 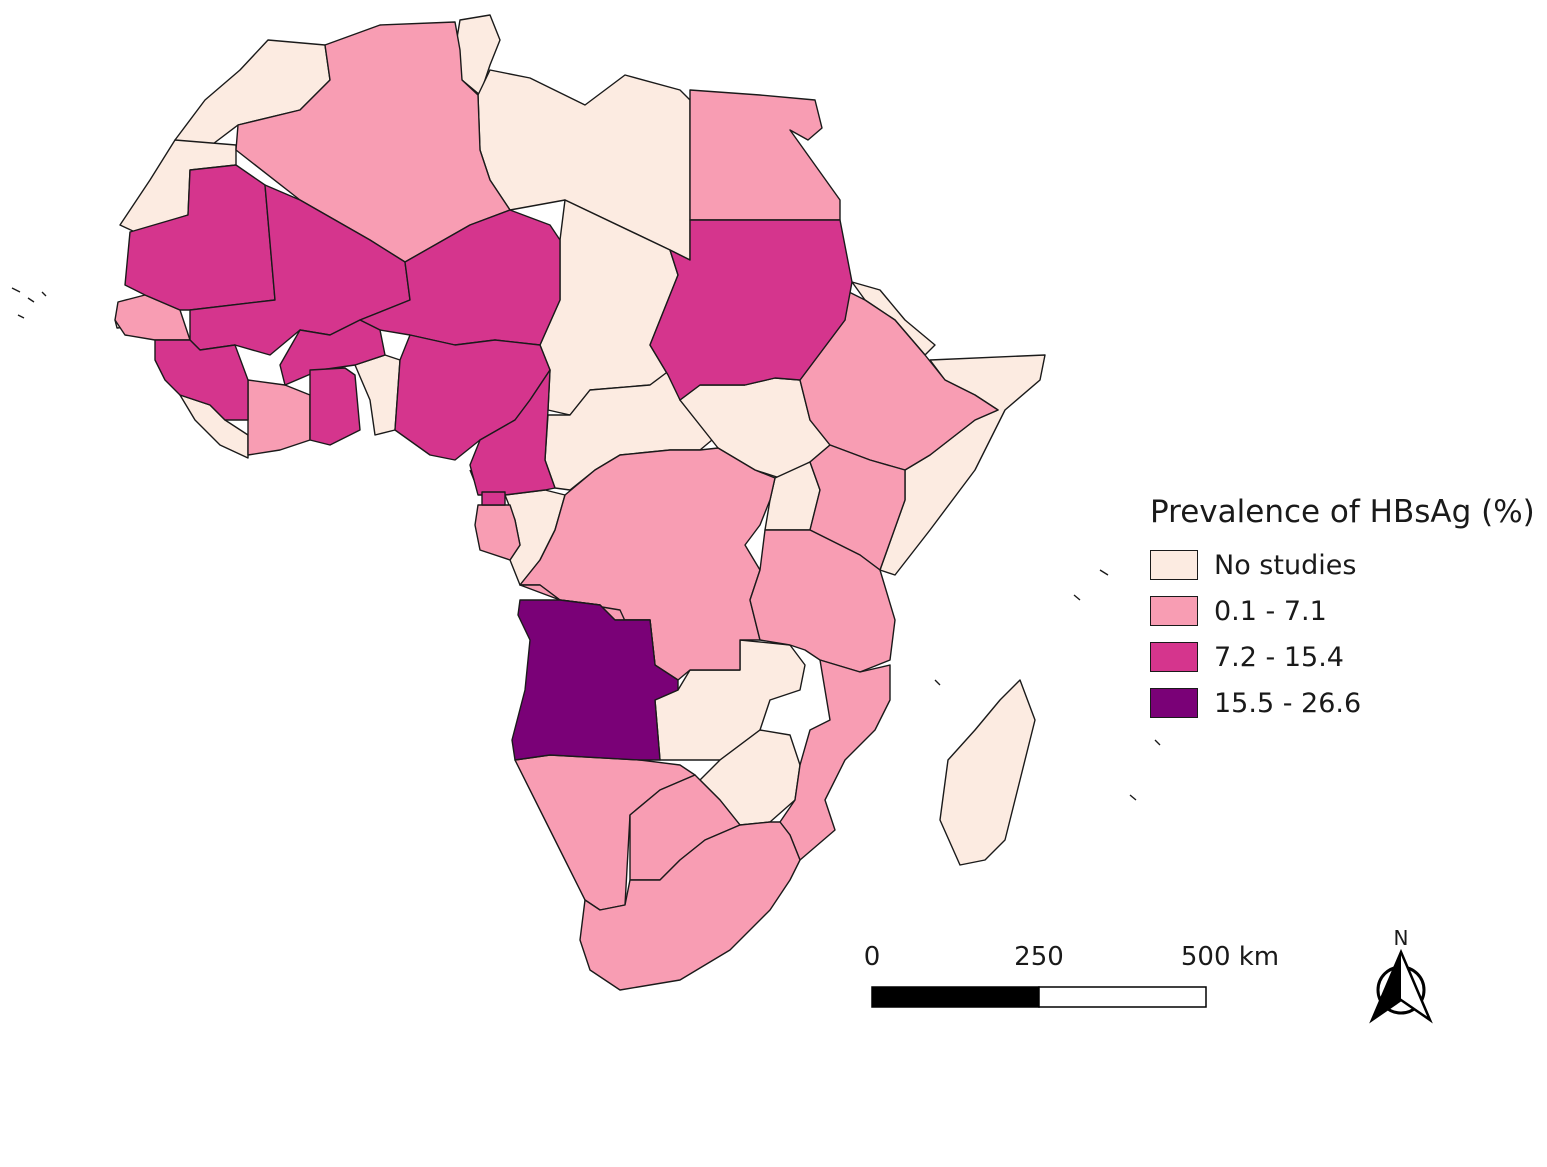 I want to click on country-ivory-coast, so click(x=279, y=417).